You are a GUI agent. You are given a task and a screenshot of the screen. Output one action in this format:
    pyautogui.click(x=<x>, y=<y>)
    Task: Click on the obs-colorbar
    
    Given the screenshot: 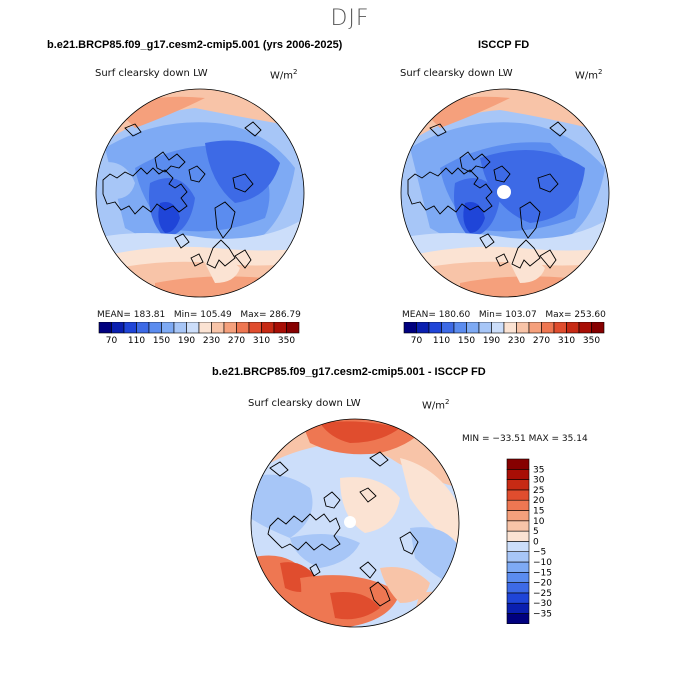 What is the action you would take?
    pyautogui.click(x=504, y=328)
    